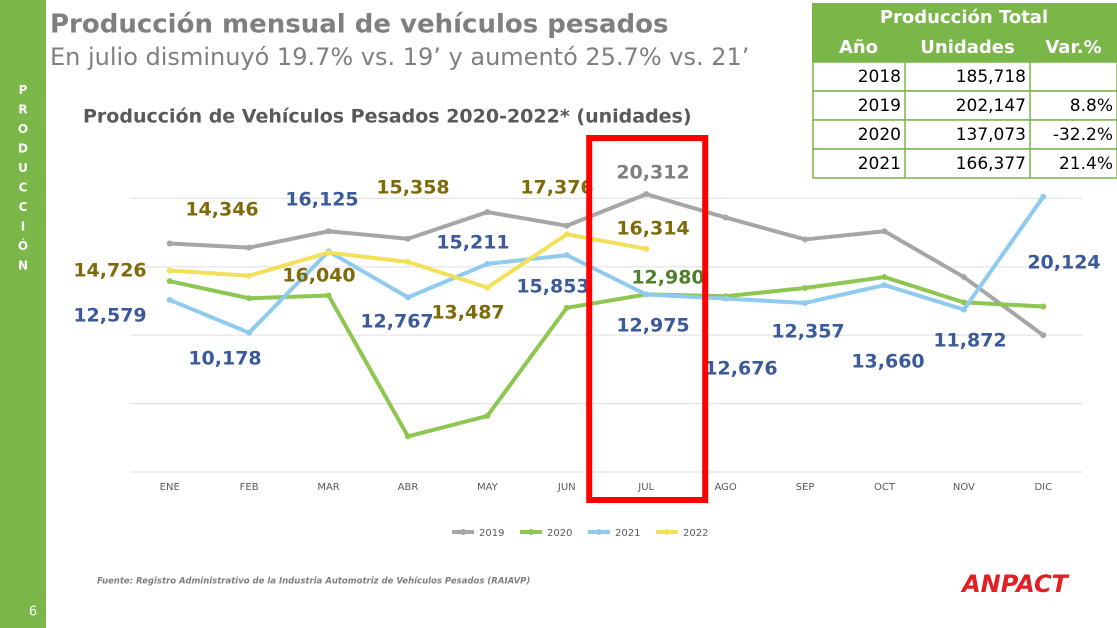 This screenshot has width=1117, height=628. Describe the element at coordinates (467, 313) in the screenshot. I see `data-label: 13,487` at that location.